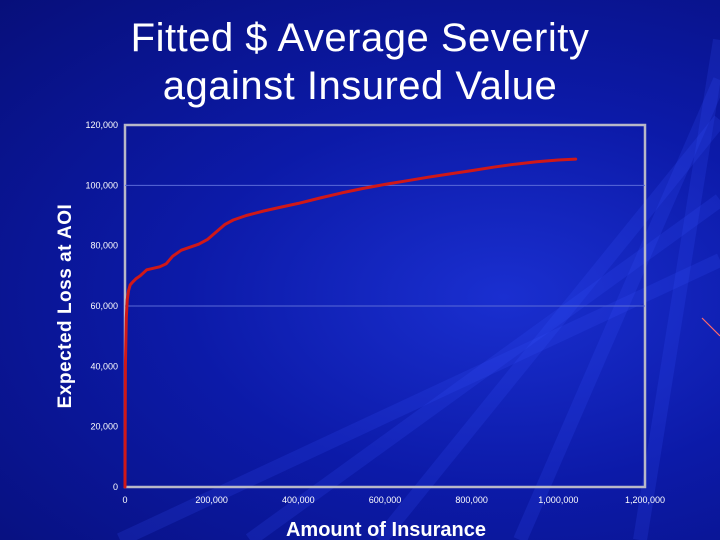  What do you see at coordinates (104, 246) in the screenshot?
I see `y-tick-label: 80,000` at bounding box center [104, 246].